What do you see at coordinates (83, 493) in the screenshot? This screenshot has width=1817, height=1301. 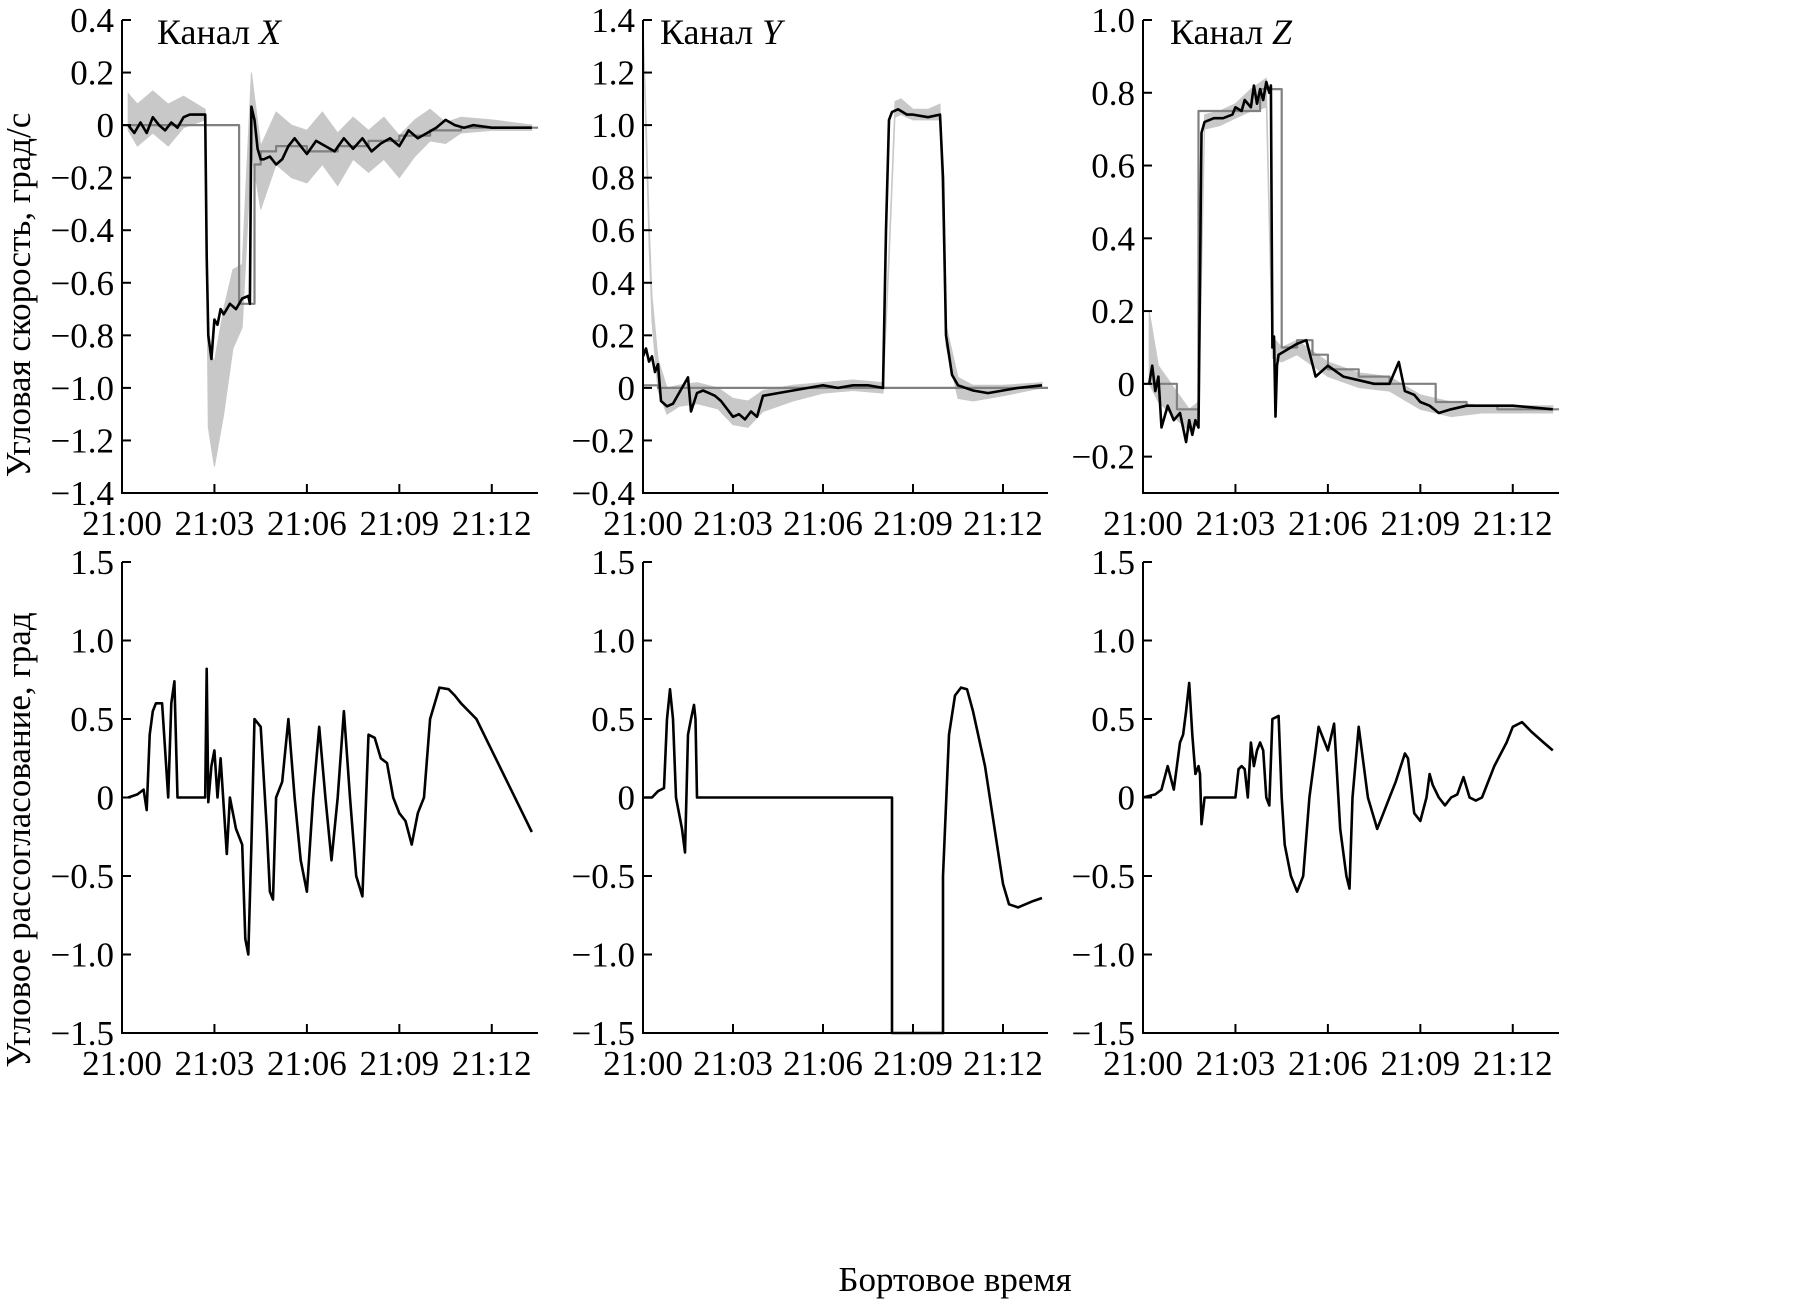 I see `y-tick-label: −1.4` at bounding box center [83, 493].